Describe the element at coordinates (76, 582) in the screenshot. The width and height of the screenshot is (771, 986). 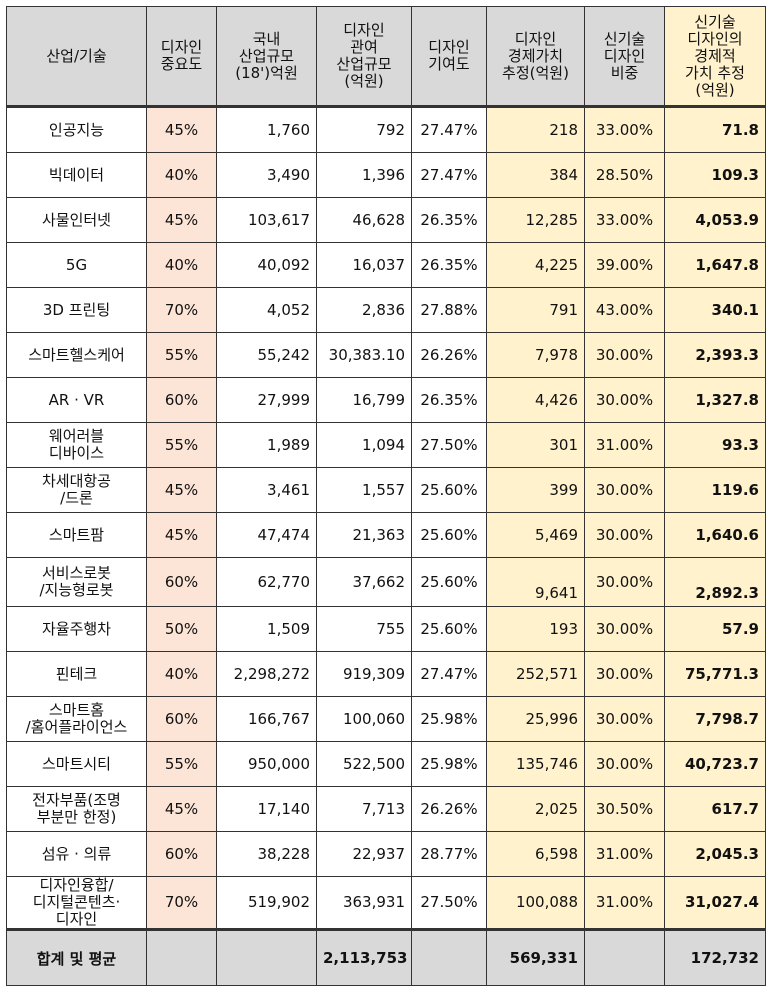
I see `cell-industry: 서비스로봇 /지능형로봇` at that location.